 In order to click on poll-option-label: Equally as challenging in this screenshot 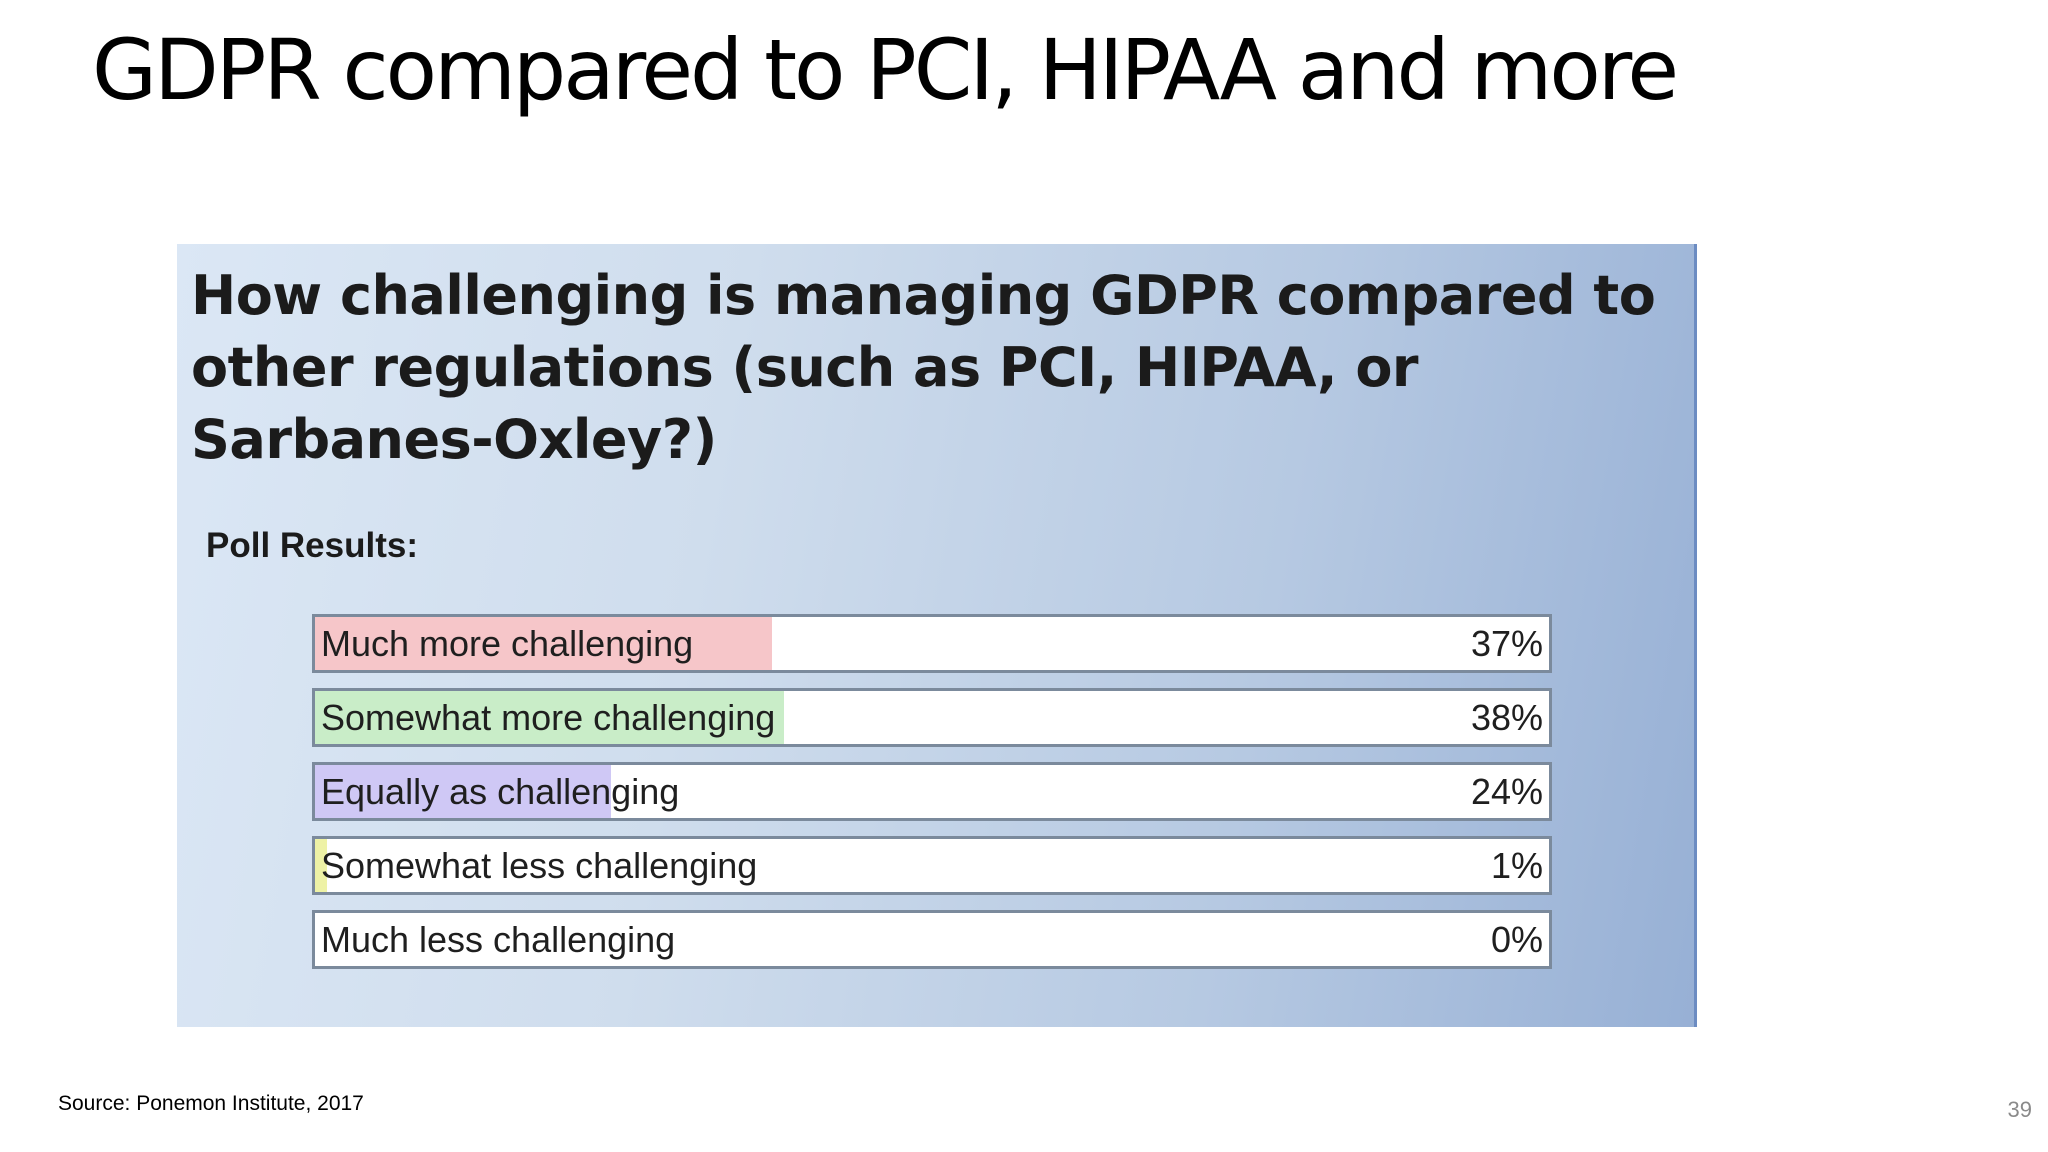, I will do `click(500, 791)`.